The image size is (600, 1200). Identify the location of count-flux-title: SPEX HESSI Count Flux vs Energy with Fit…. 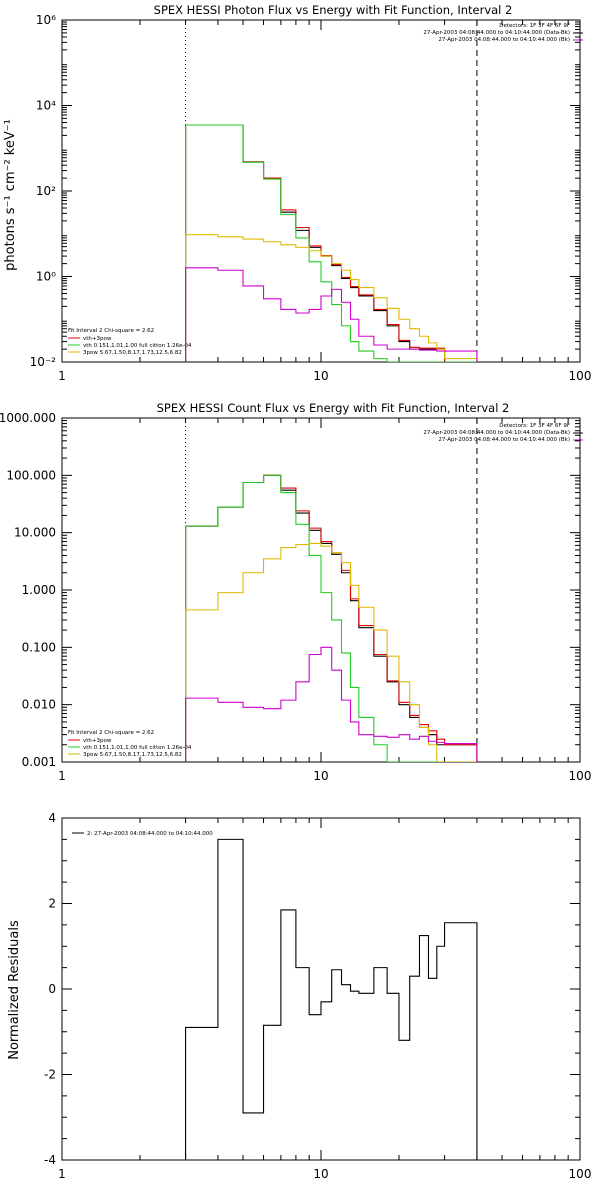
(333, 408).